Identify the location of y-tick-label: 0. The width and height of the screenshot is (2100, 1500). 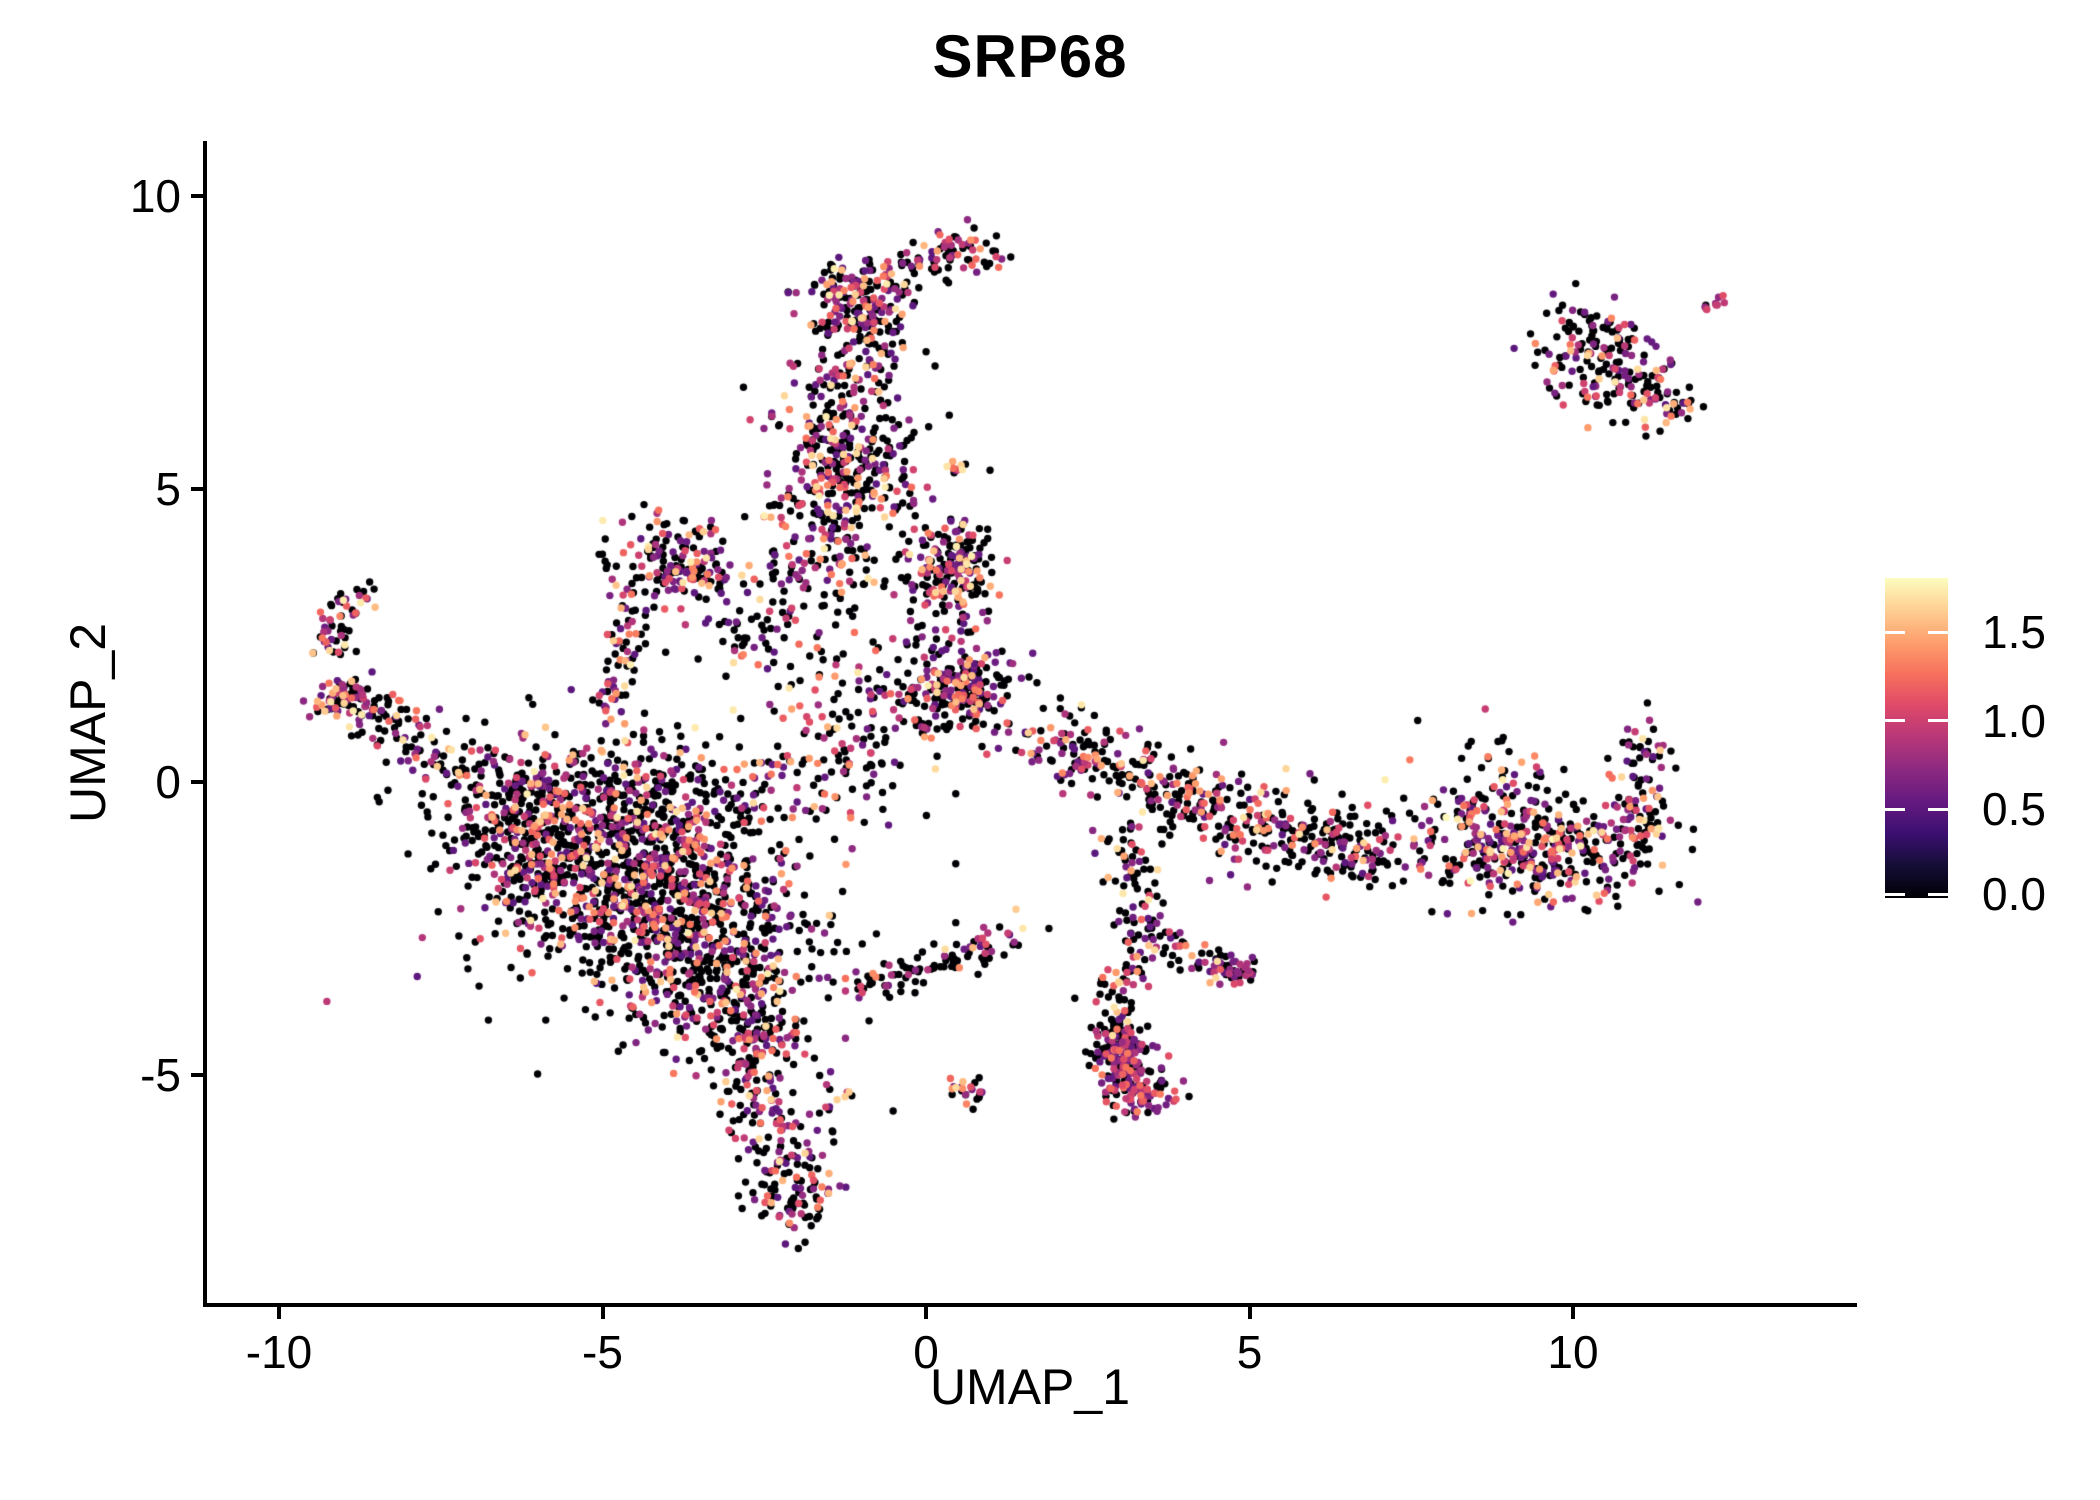
(168, 782).